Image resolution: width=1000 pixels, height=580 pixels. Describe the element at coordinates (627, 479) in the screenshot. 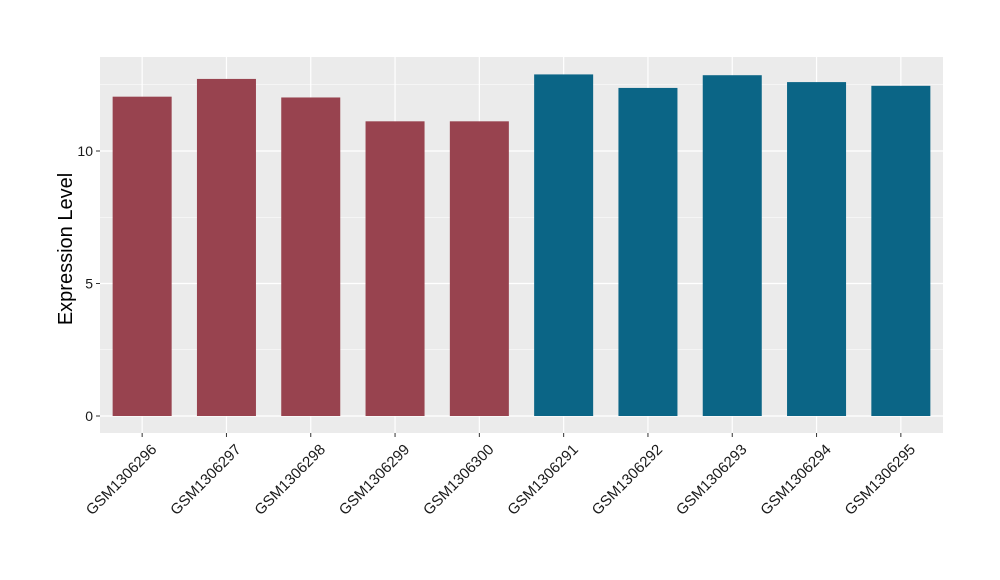

I see `x-tick-label: GSM1306292` at that location.